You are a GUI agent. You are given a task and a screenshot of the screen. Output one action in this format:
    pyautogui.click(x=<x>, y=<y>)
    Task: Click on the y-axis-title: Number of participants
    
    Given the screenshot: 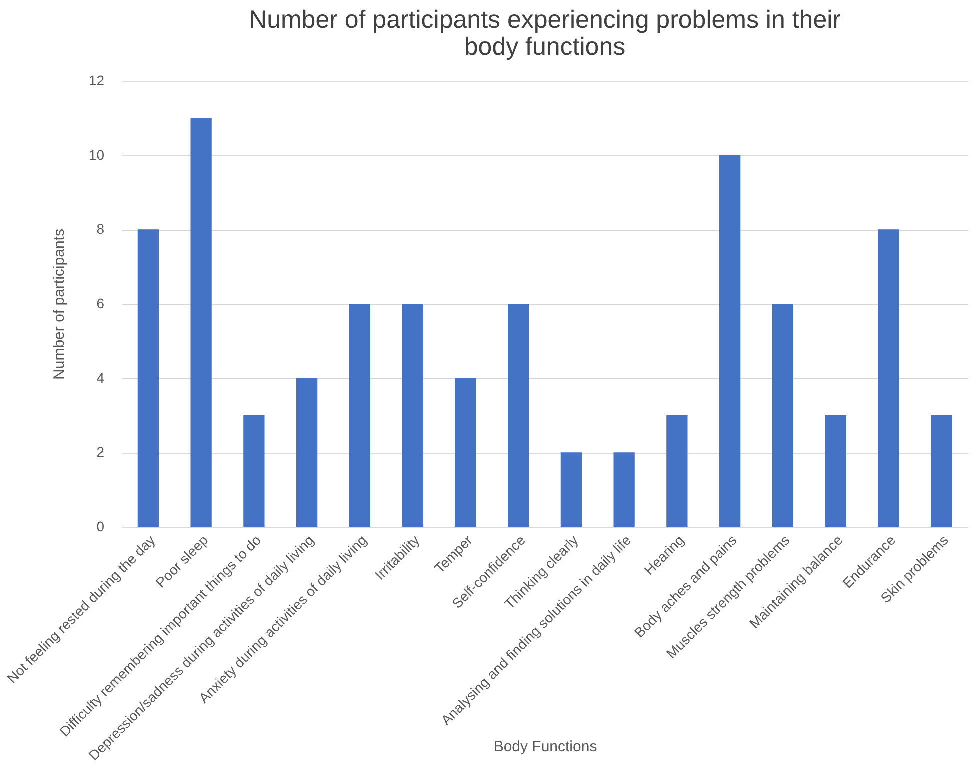 What is the action you would take?
    pyautogui.click(x=59, y=304)
    